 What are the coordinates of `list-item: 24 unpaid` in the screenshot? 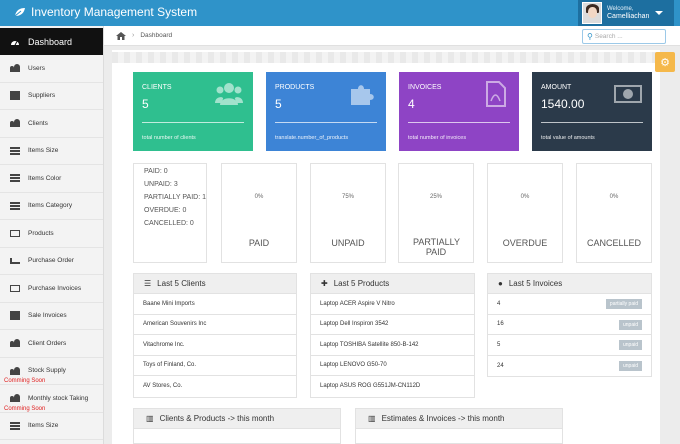 It's located at (569, 366).